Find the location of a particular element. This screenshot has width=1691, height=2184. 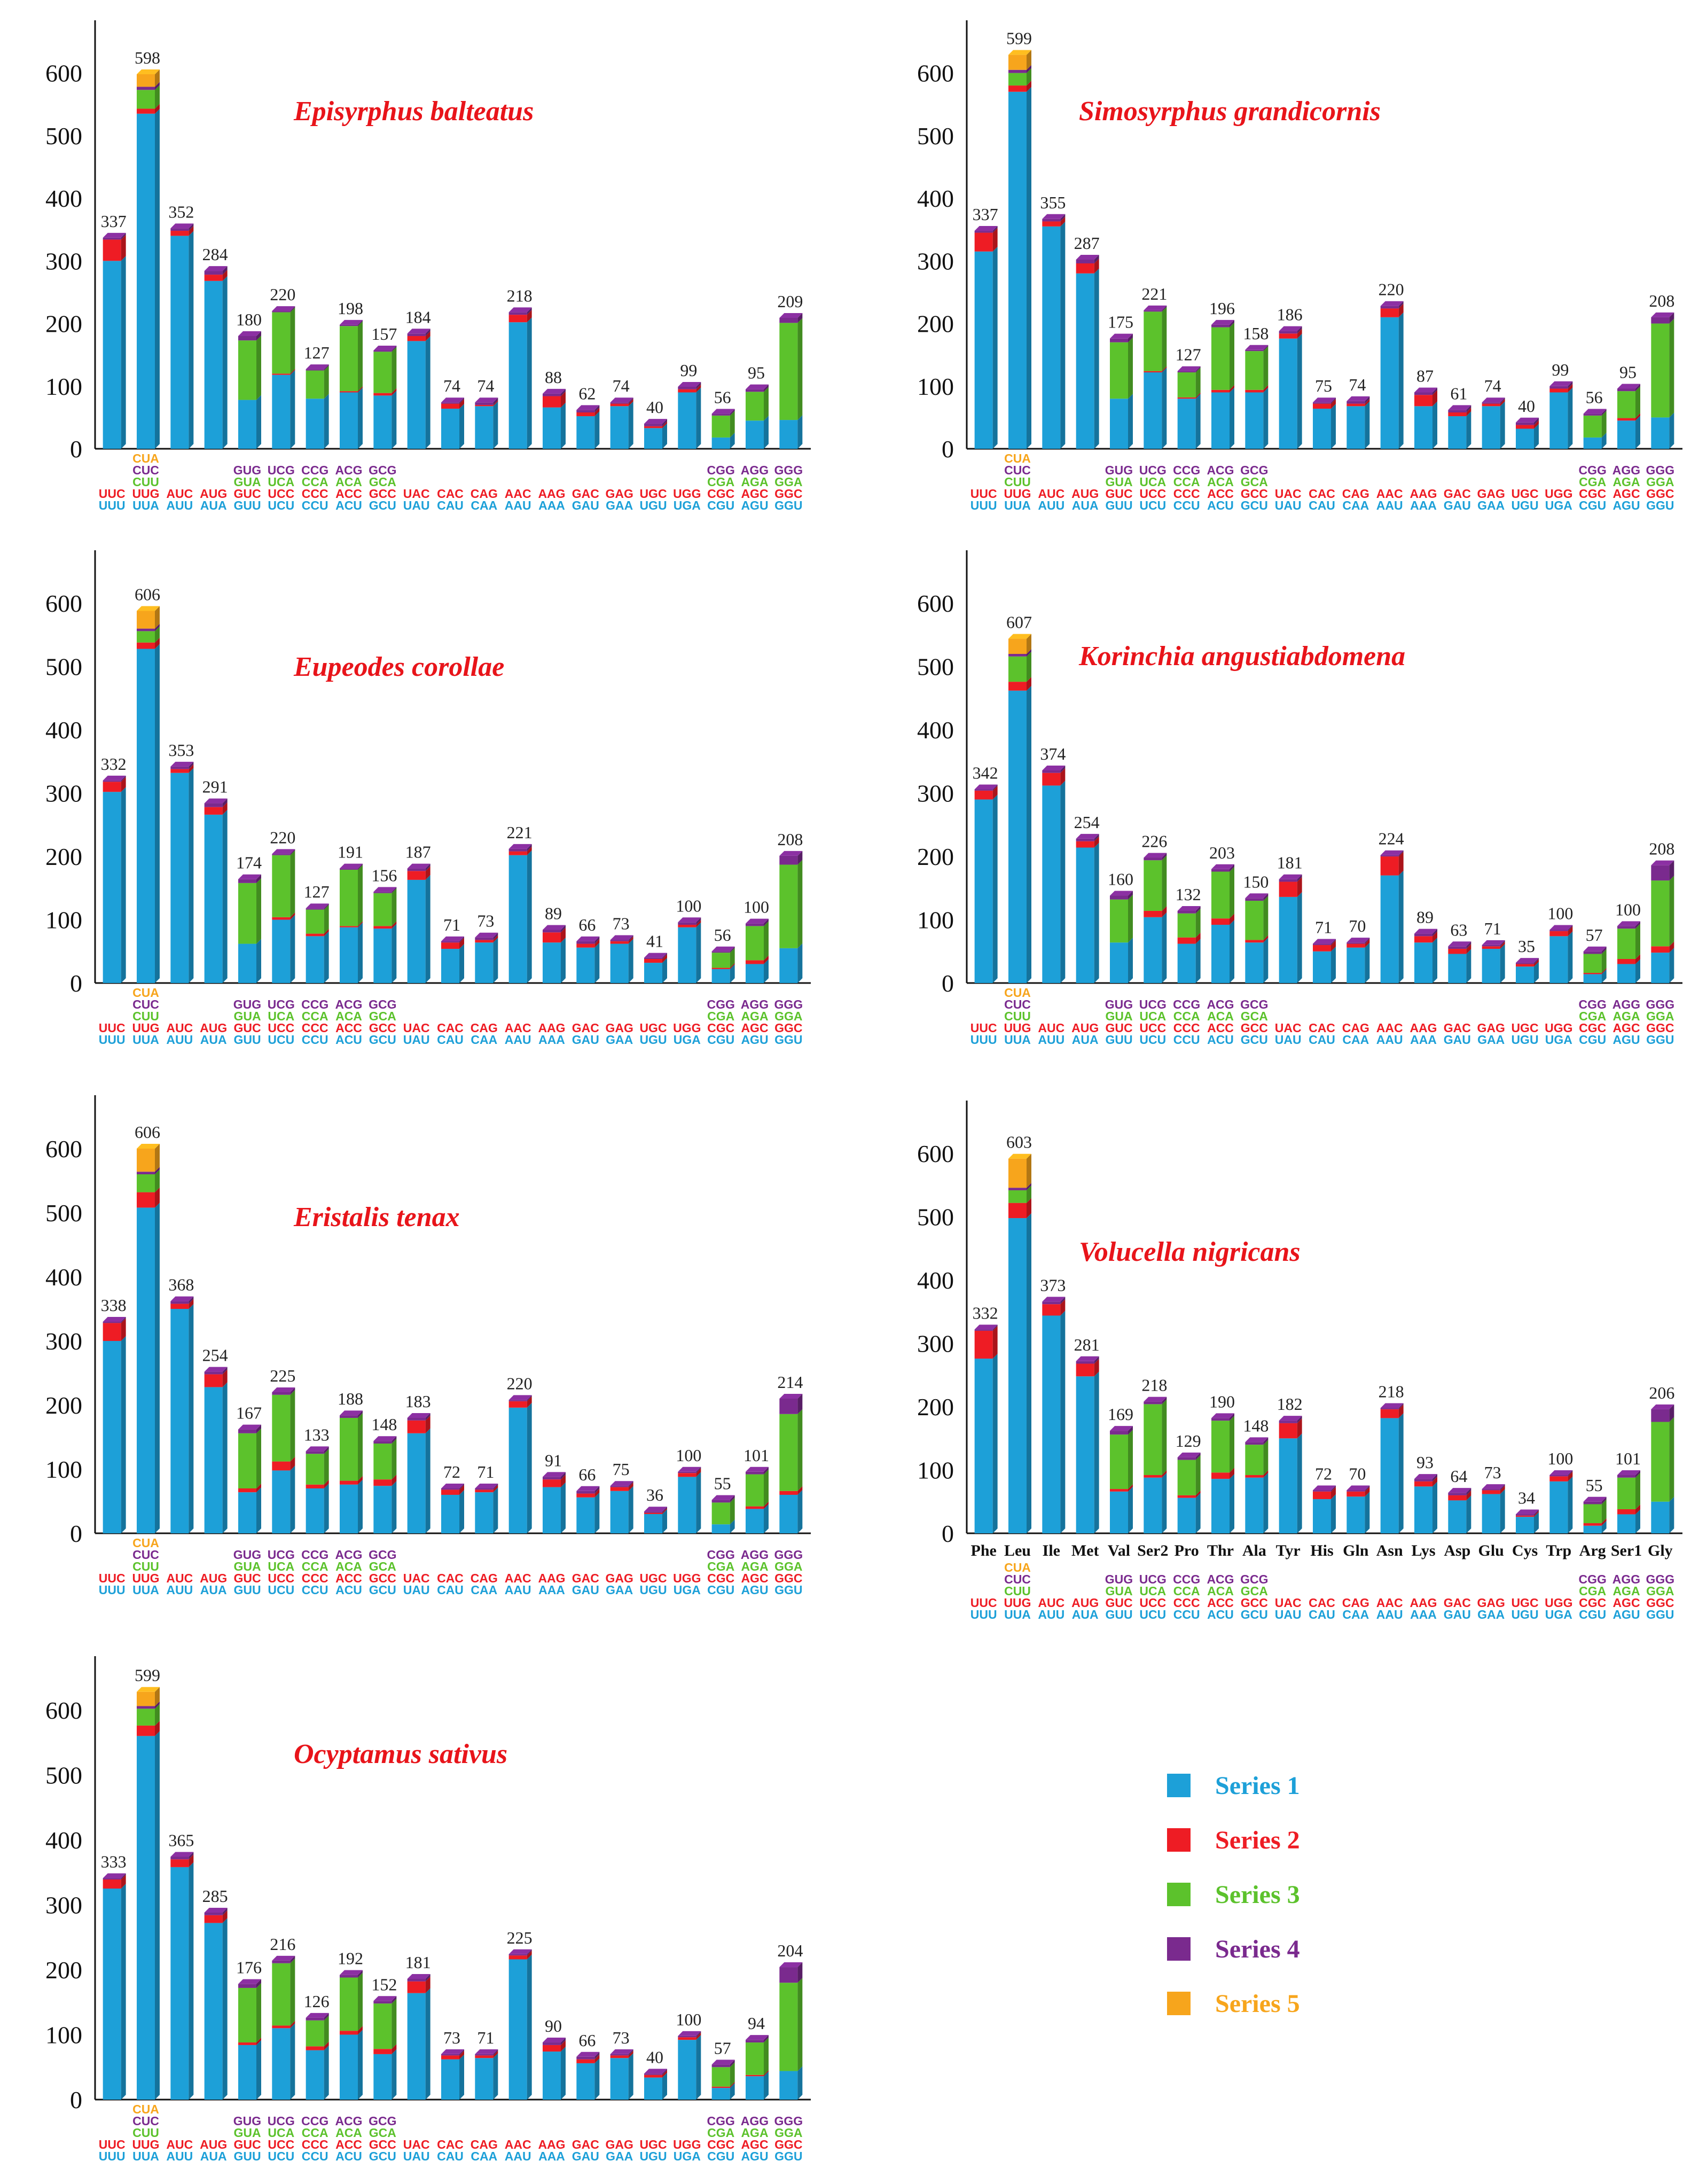

bar-value-label: 208 is located at coordinates (1662, 849).